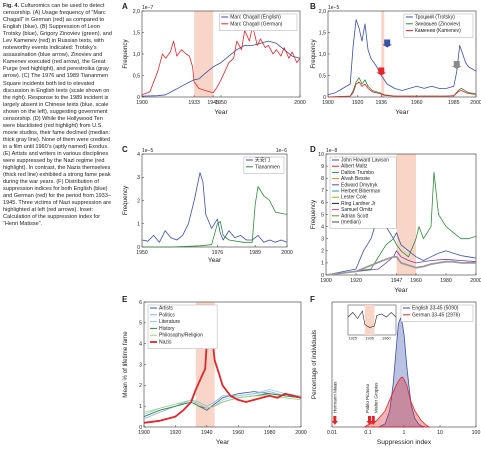 This screenshot has height=449, width=481. What do you see at coordinates (194, 103) in the screenshot?
I see `x-tick-label: 1933` at bounding box center [194, 103].